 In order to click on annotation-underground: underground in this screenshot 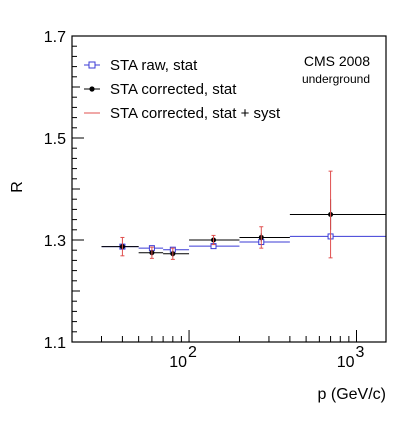, I will do `click(336, 79)`.